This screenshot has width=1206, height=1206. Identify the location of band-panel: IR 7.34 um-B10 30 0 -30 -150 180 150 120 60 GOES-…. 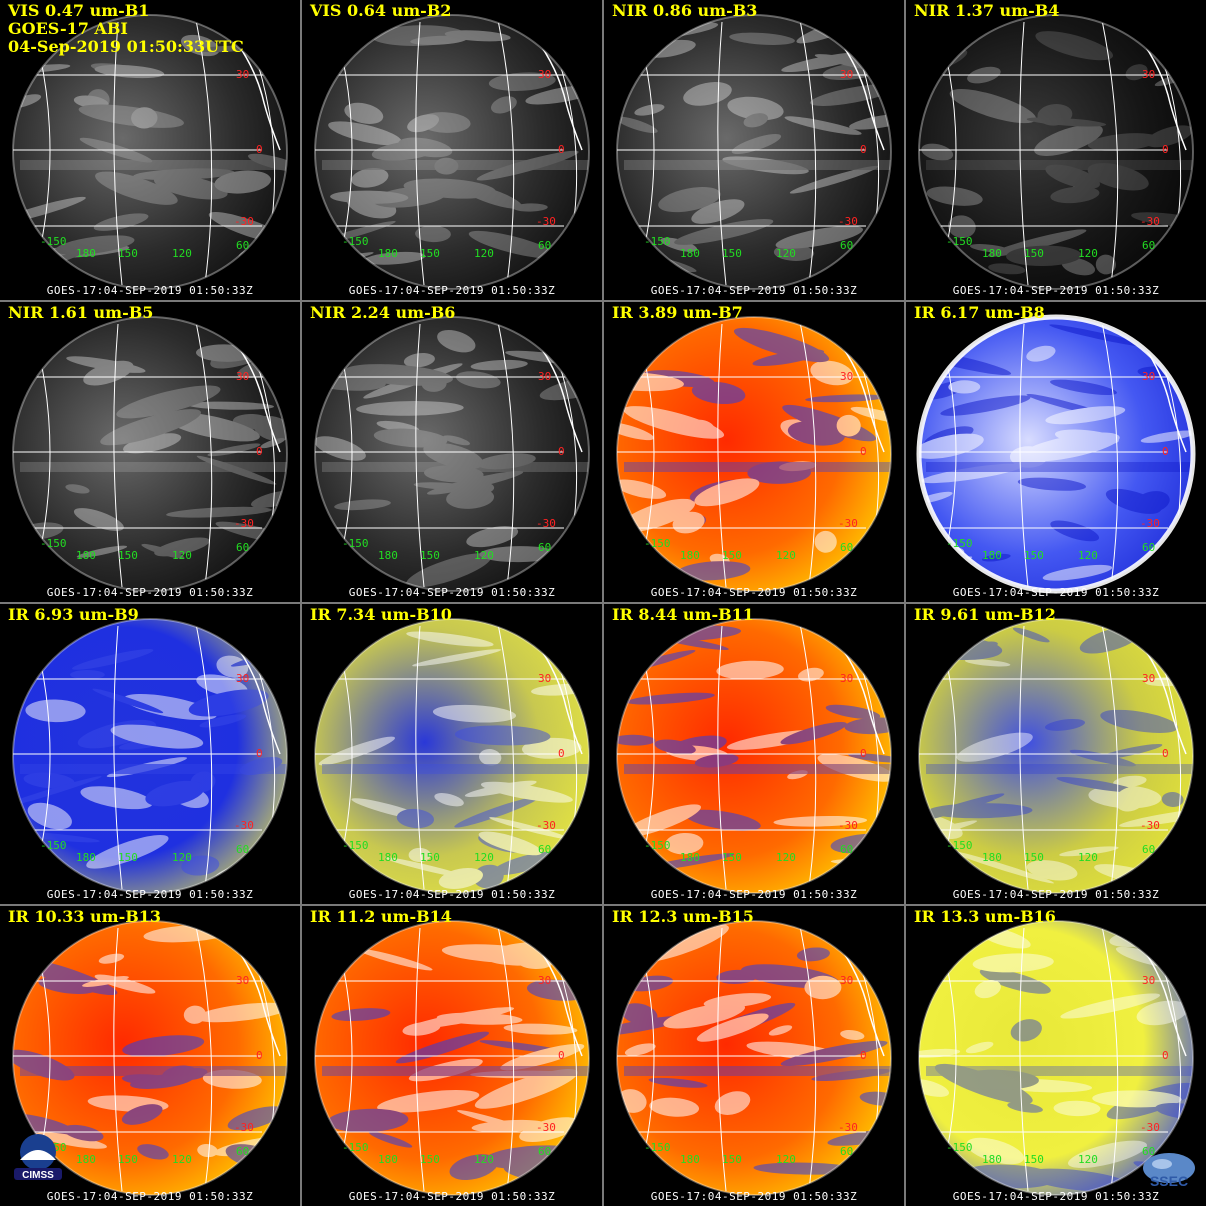
(452, 754).